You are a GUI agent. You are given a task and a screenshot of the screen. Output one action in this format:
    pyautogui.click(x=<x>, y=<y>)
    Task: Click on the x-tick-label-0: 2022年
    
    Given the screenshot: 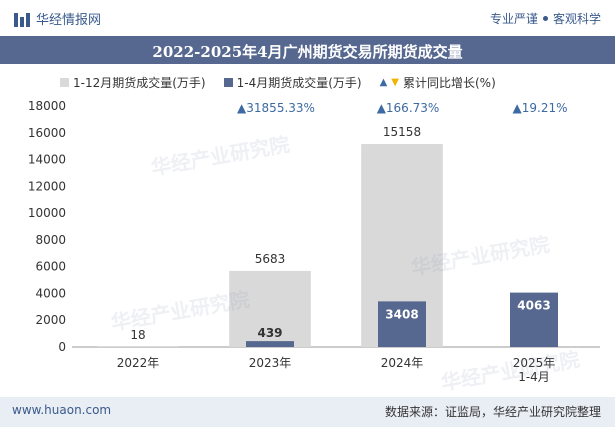 What is the action you would take?
    pyautogui.click(x=138, y=363)
    